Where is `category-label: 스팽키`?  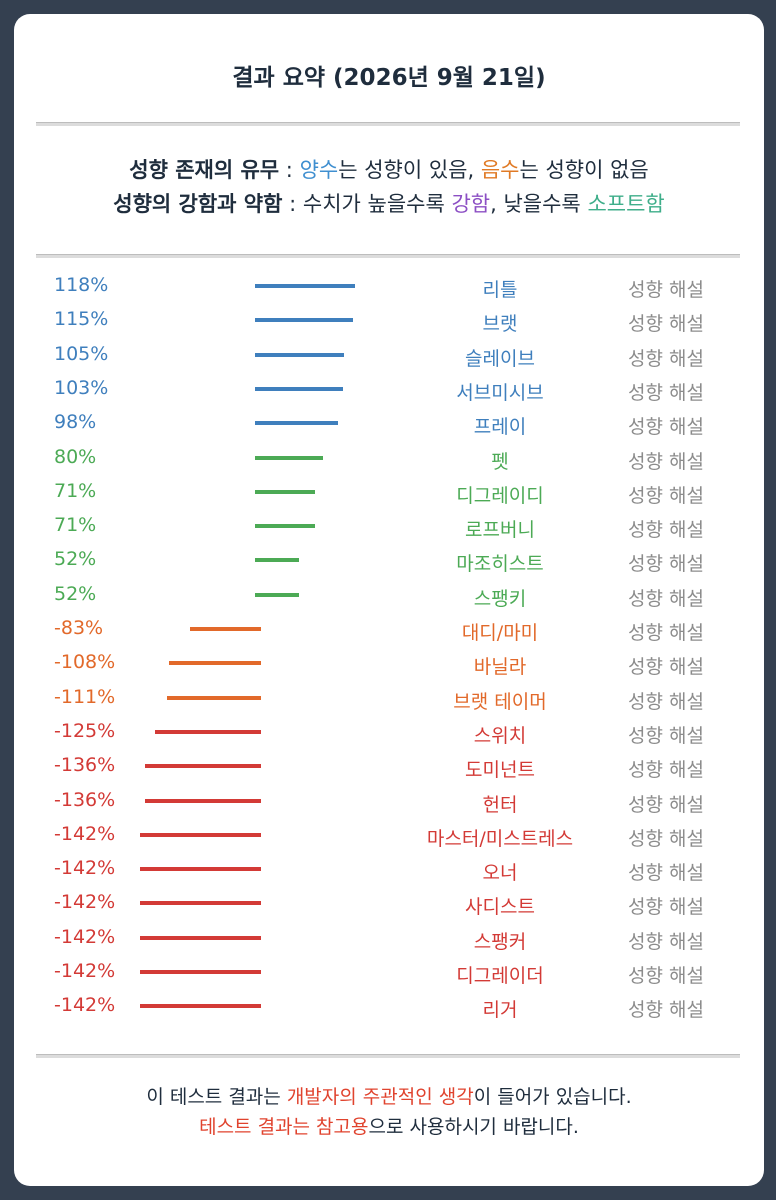
category-label: 스팽키 is located at coordinates (500, 598).